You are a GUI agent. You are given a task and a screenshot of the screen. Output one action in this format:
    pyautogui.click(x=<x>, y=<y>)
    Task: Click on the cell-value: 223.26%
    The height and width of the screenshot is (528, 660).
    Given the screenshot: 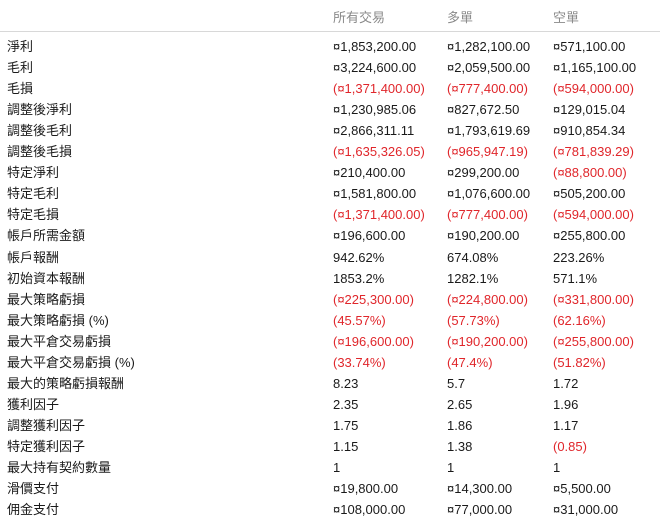 What is the action you would take?
    pyautogui.click(x=579, y=257)
    